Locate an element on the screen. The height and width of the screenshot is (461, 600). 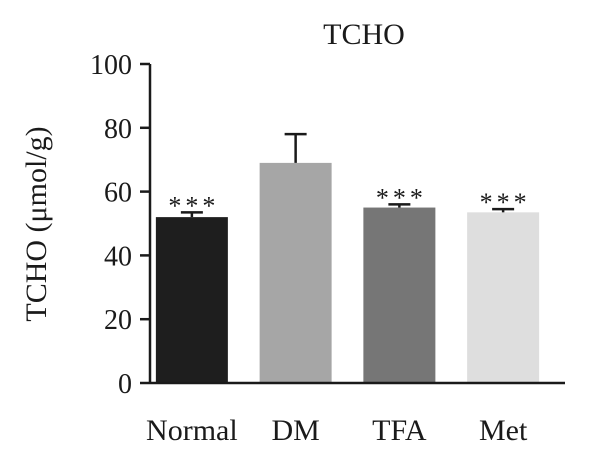
bar-met is located at coordinates (503, 297).